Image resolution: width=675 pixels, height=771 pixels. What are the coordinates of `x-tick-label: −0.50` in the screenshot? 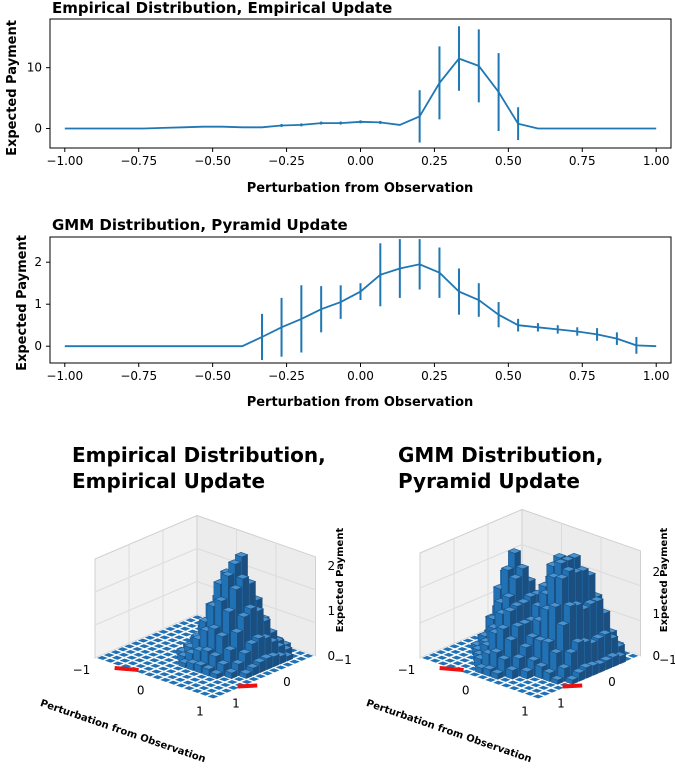 It's located at (212, 161).